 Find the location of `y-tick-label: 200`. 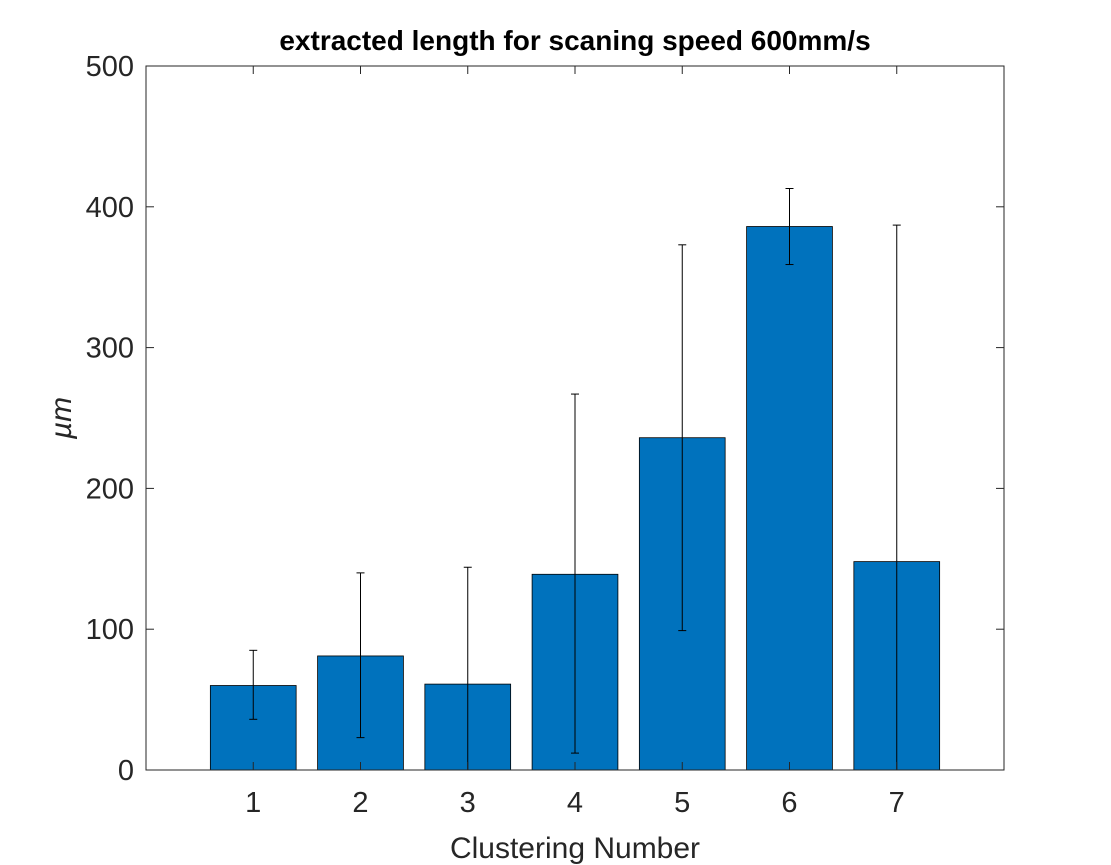

y-tick-label: 200 is located at coordinates (110, 489).